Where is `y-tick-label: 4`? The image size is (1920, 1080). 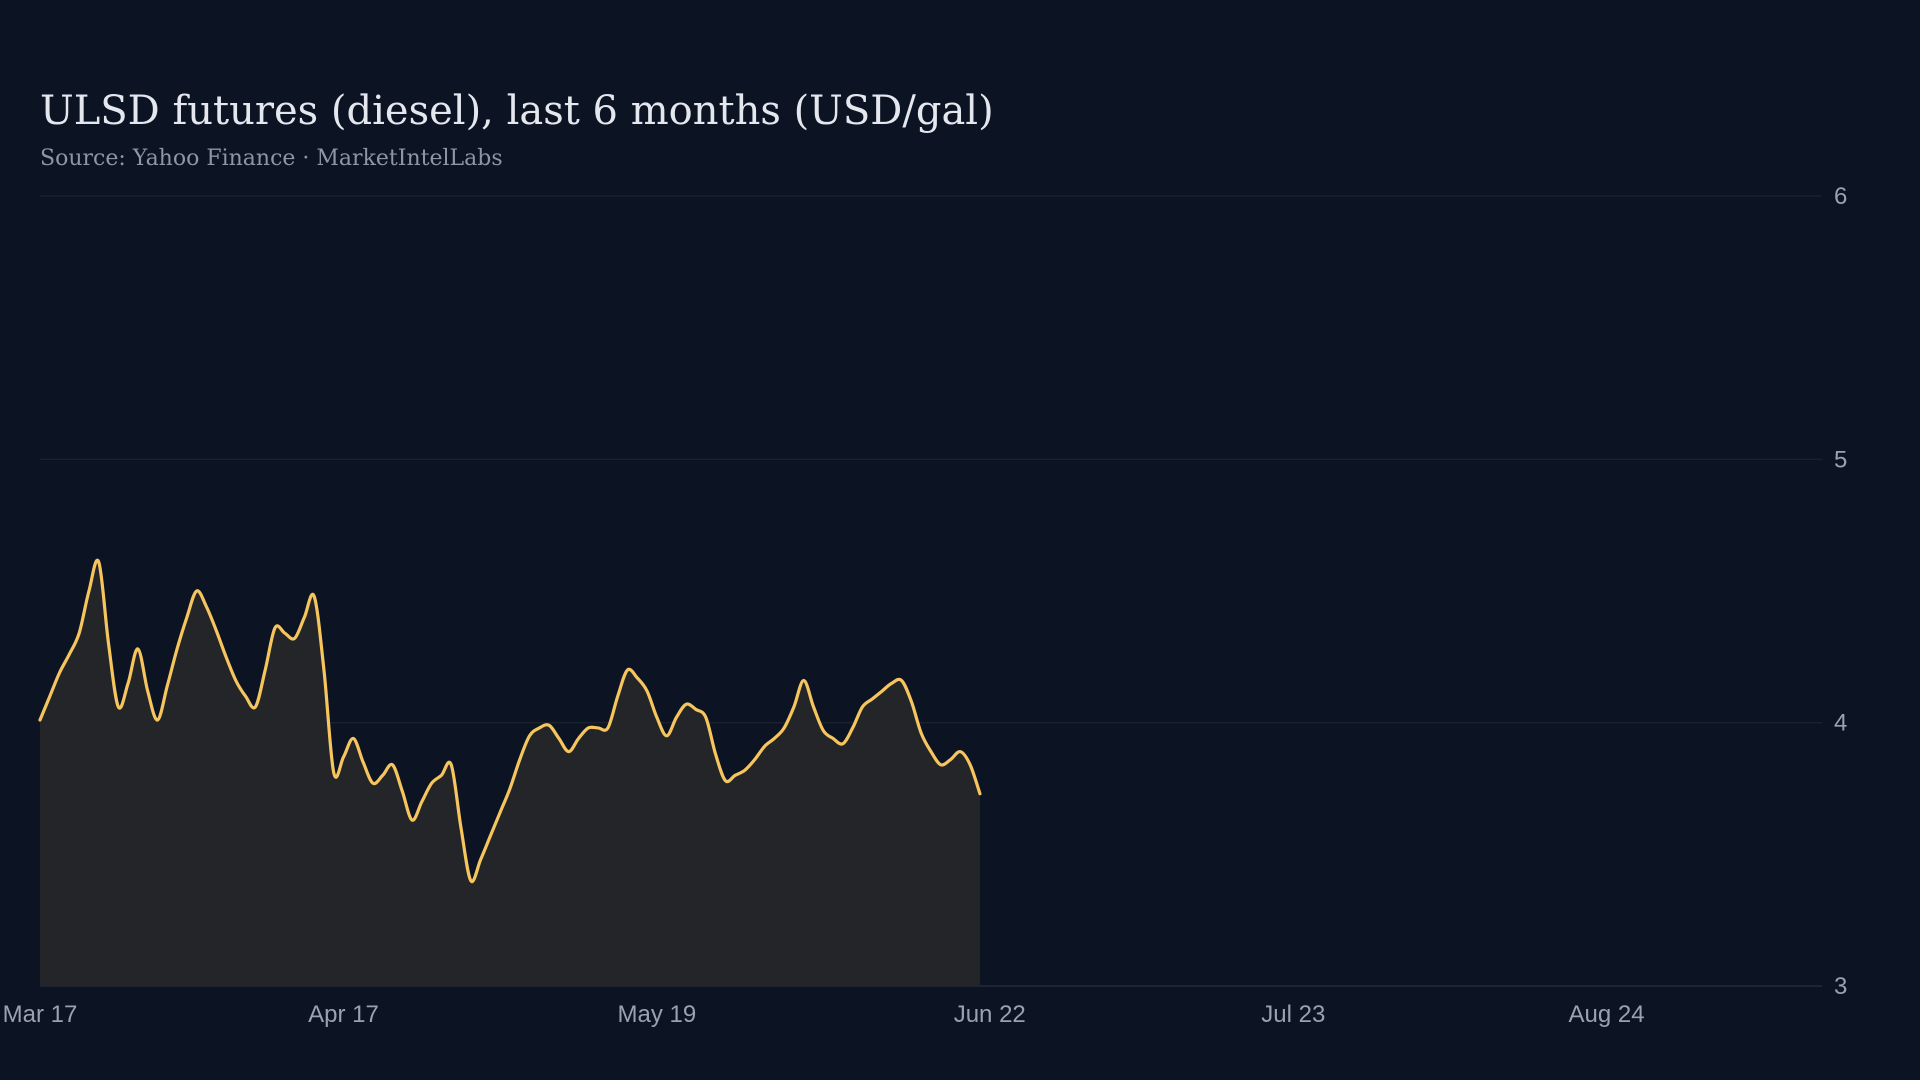 y-tick-label: 4 is located at coordinates (1840, 723).